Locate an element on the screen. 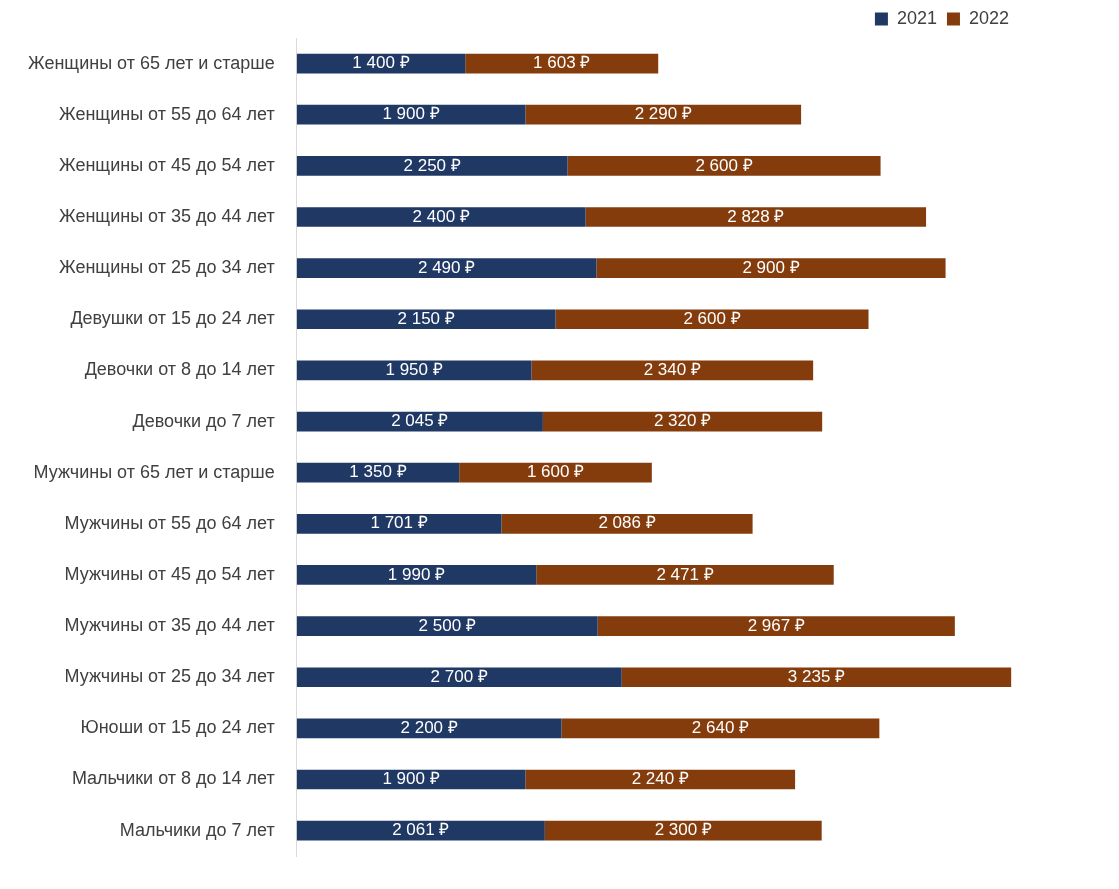  data-label: 2 471 ₽ is located at coordinates (685, 574).